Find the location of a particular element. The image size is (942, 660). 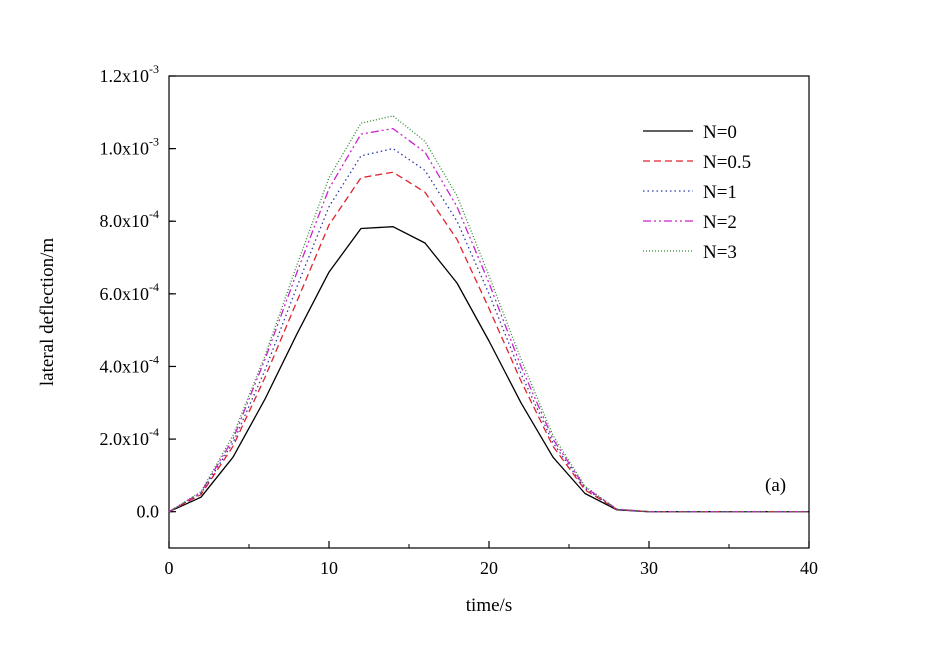

y-axis-label: lateral deflection/m is located at coordinates (47, 312).